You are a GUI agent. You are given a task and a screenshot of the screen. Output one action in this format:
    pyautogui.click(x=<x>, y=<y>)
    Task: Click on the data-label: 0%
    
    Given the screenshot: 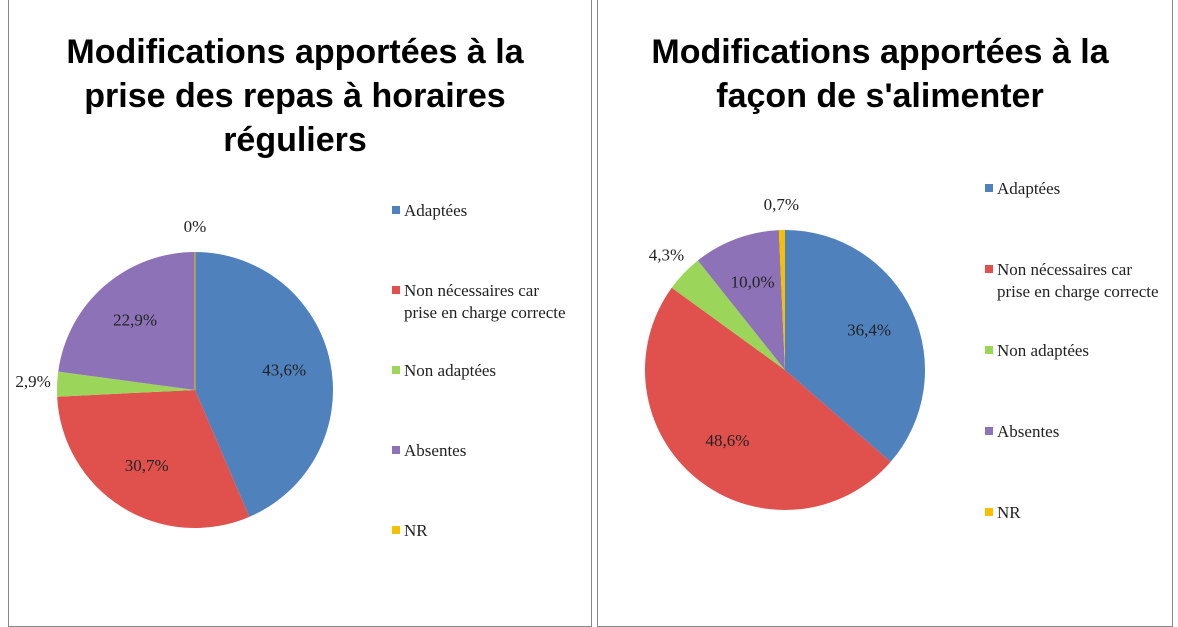 What is the action you would take?
    pyautogui.click(x=195, y=226)
    